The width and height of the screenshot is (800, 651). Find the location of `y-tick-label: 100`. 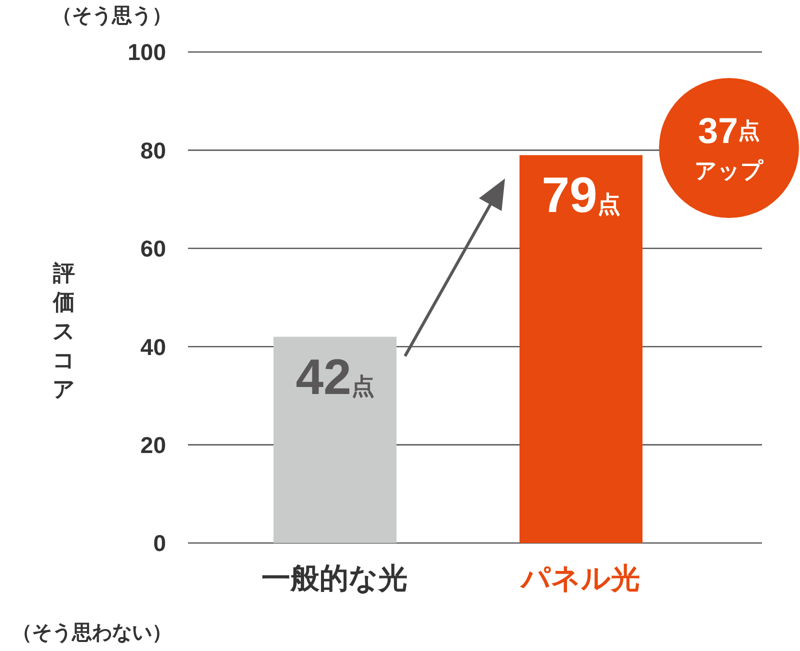

y-tick-label: 100 is located at coordinates (147, 52).